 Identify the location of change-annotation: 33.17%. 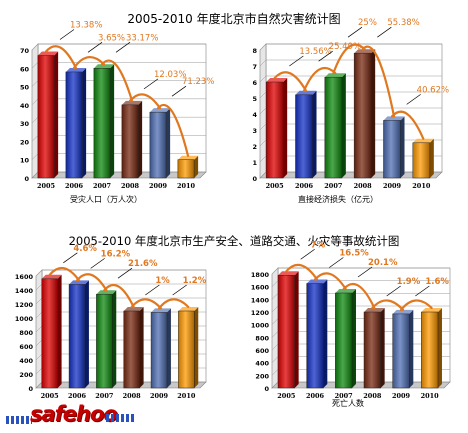
(142, 38).